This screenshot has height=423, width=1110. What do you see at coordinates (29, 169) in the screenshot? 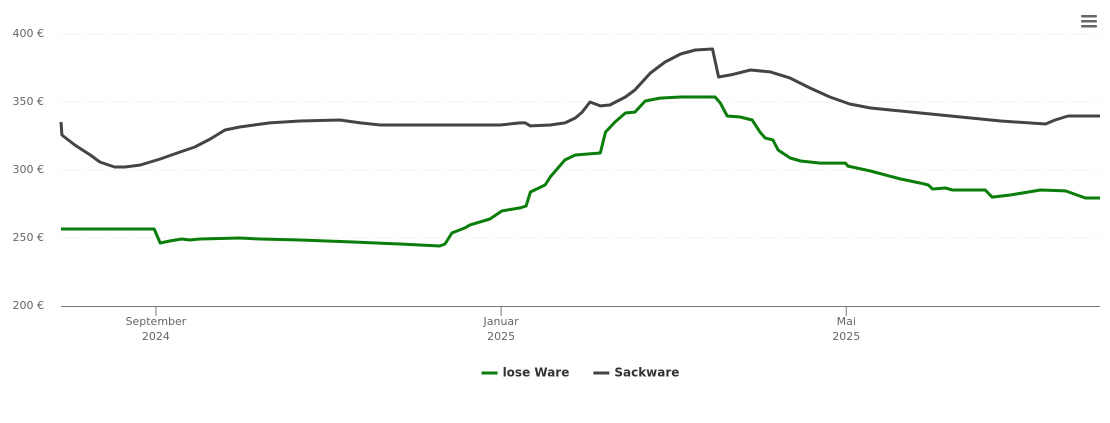
I see `y-tick-label: 300 €` at bounding box center [29, 169].